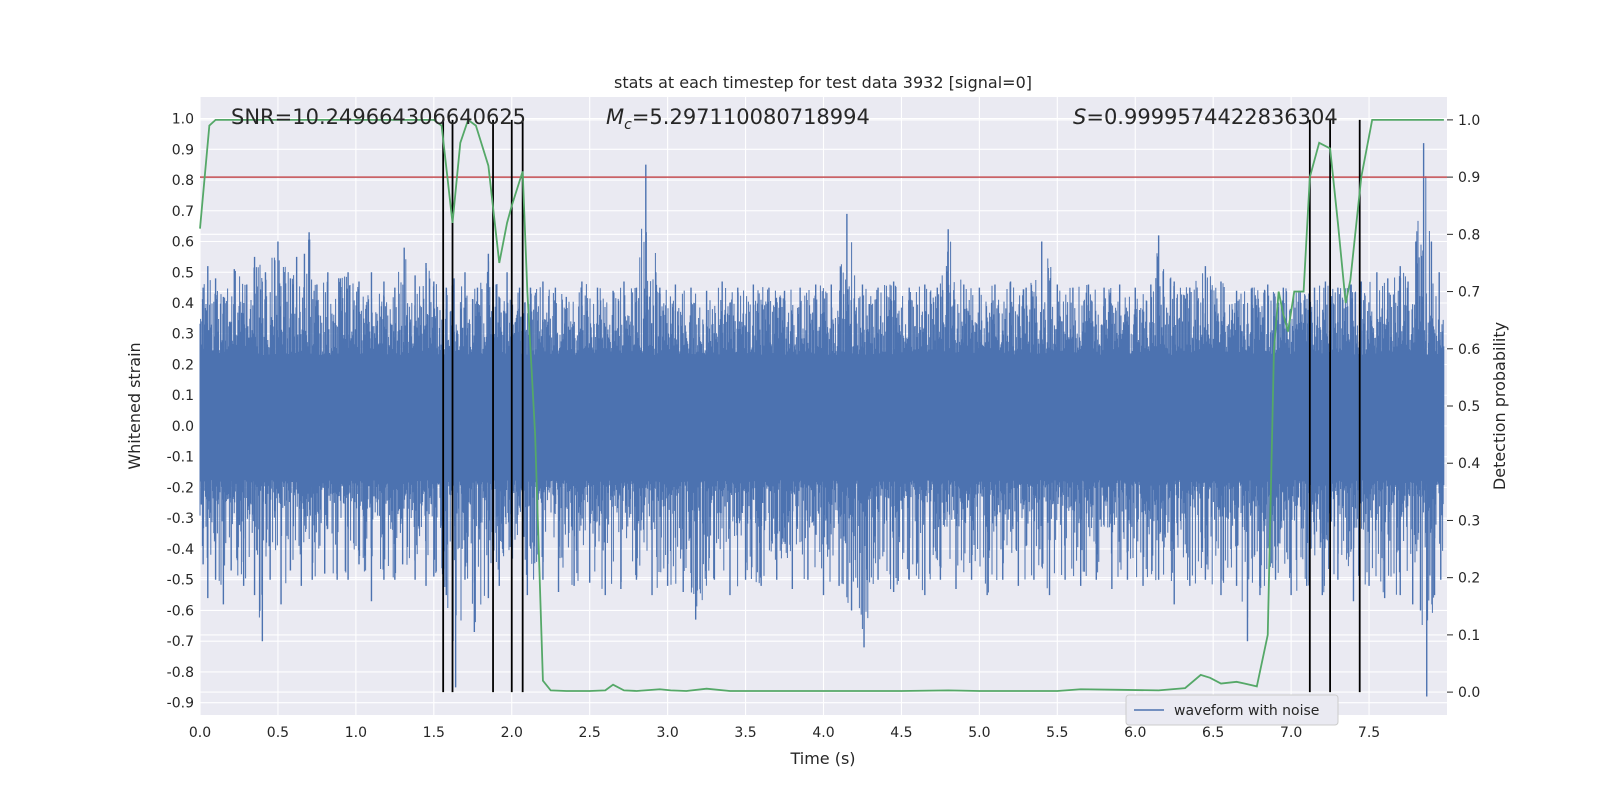 This screenshot has height=800, width=1600. Describe the element at coordinates (134, 405) in the screenshot. I see `y-axis-label: Whitened strain` at that location.